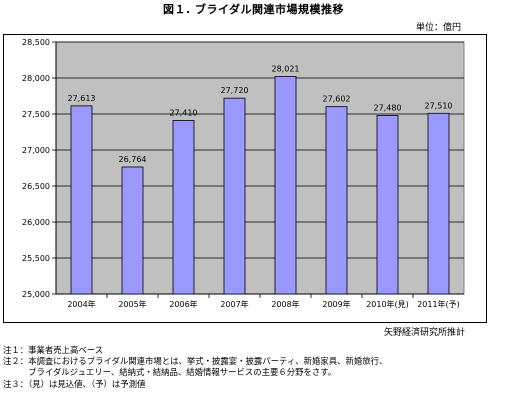 Image resolution: width=507 pixels, height=400 pixels. Describe the element at coordinates (36, 258) in the screenshot. I see `y-tick-label: 25,500` at that location.